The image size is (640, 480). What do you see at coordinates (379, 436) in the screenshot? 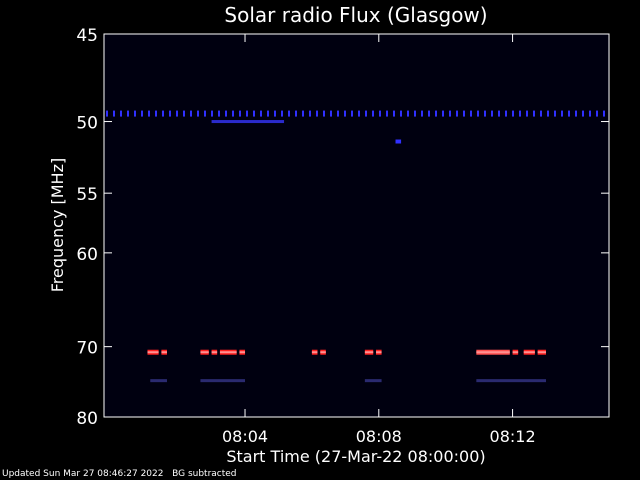
I see `x-tick-label: 08:08` at bounding box center [379, 436].